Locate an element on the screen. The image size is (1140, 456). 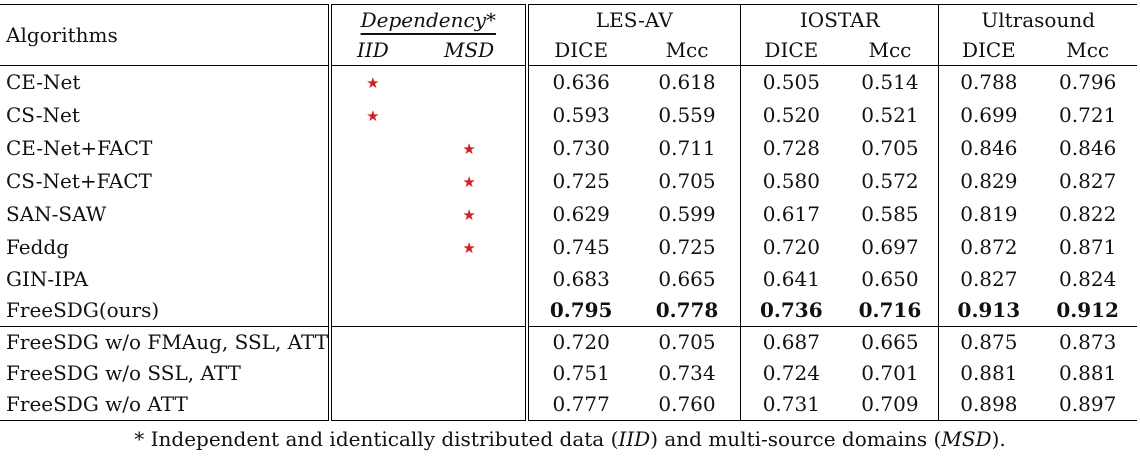
metric-value: 0.829 is located at coordinates (988, 181).